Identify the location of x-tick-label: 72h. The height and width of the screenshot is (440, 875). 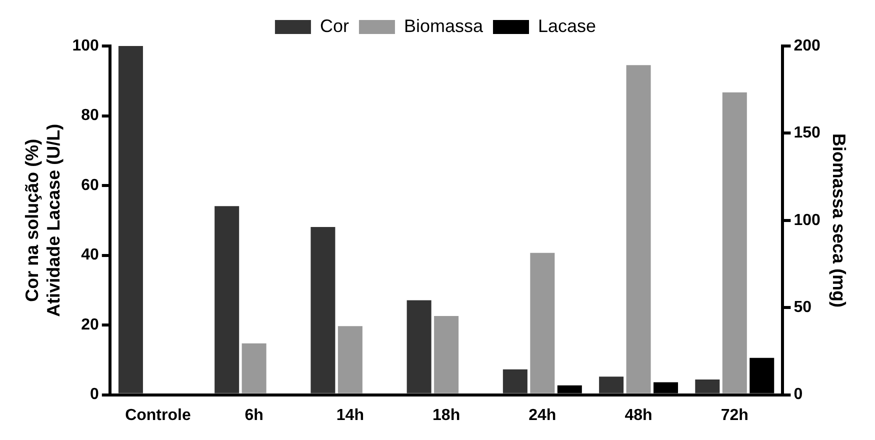
(734, 415).